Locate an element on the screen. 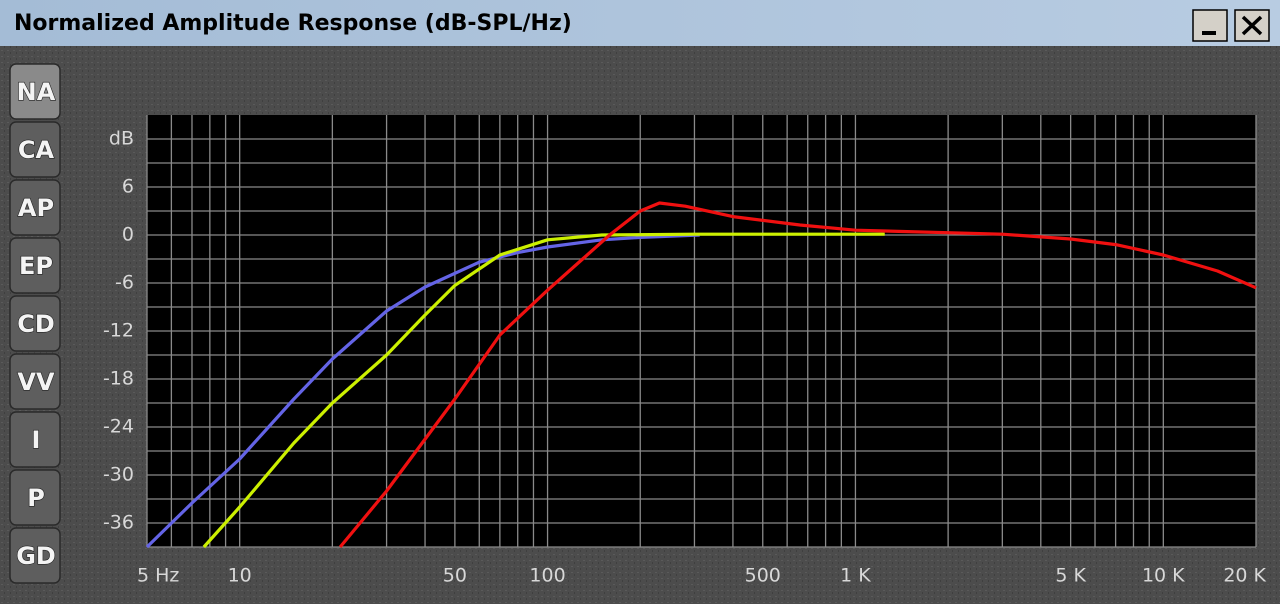  tab-label: NA is located at coordinates (36, 91).